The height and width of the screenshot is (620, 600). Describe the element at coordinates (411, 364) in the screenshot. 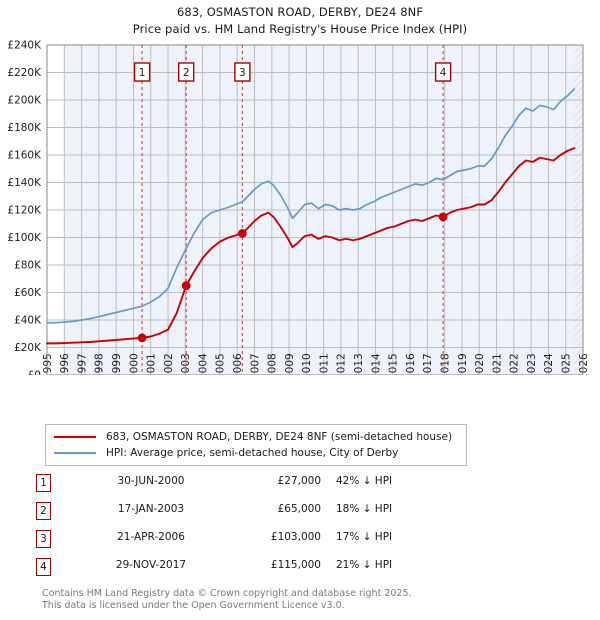

I see `x-axis-tick-label: 2016` at that location.